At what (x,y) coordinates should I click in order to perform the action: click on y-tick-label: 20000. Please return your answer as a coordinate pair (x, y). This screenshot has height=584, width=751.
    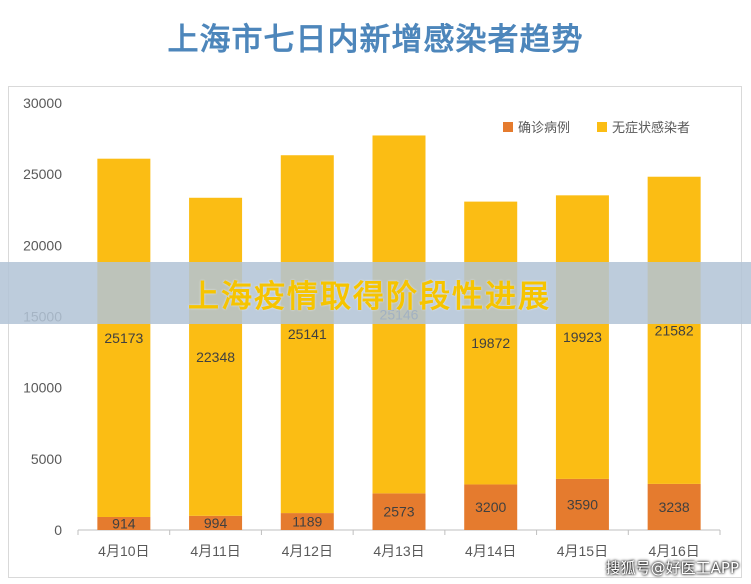
    Looking at the image, I should click on (42, 245).